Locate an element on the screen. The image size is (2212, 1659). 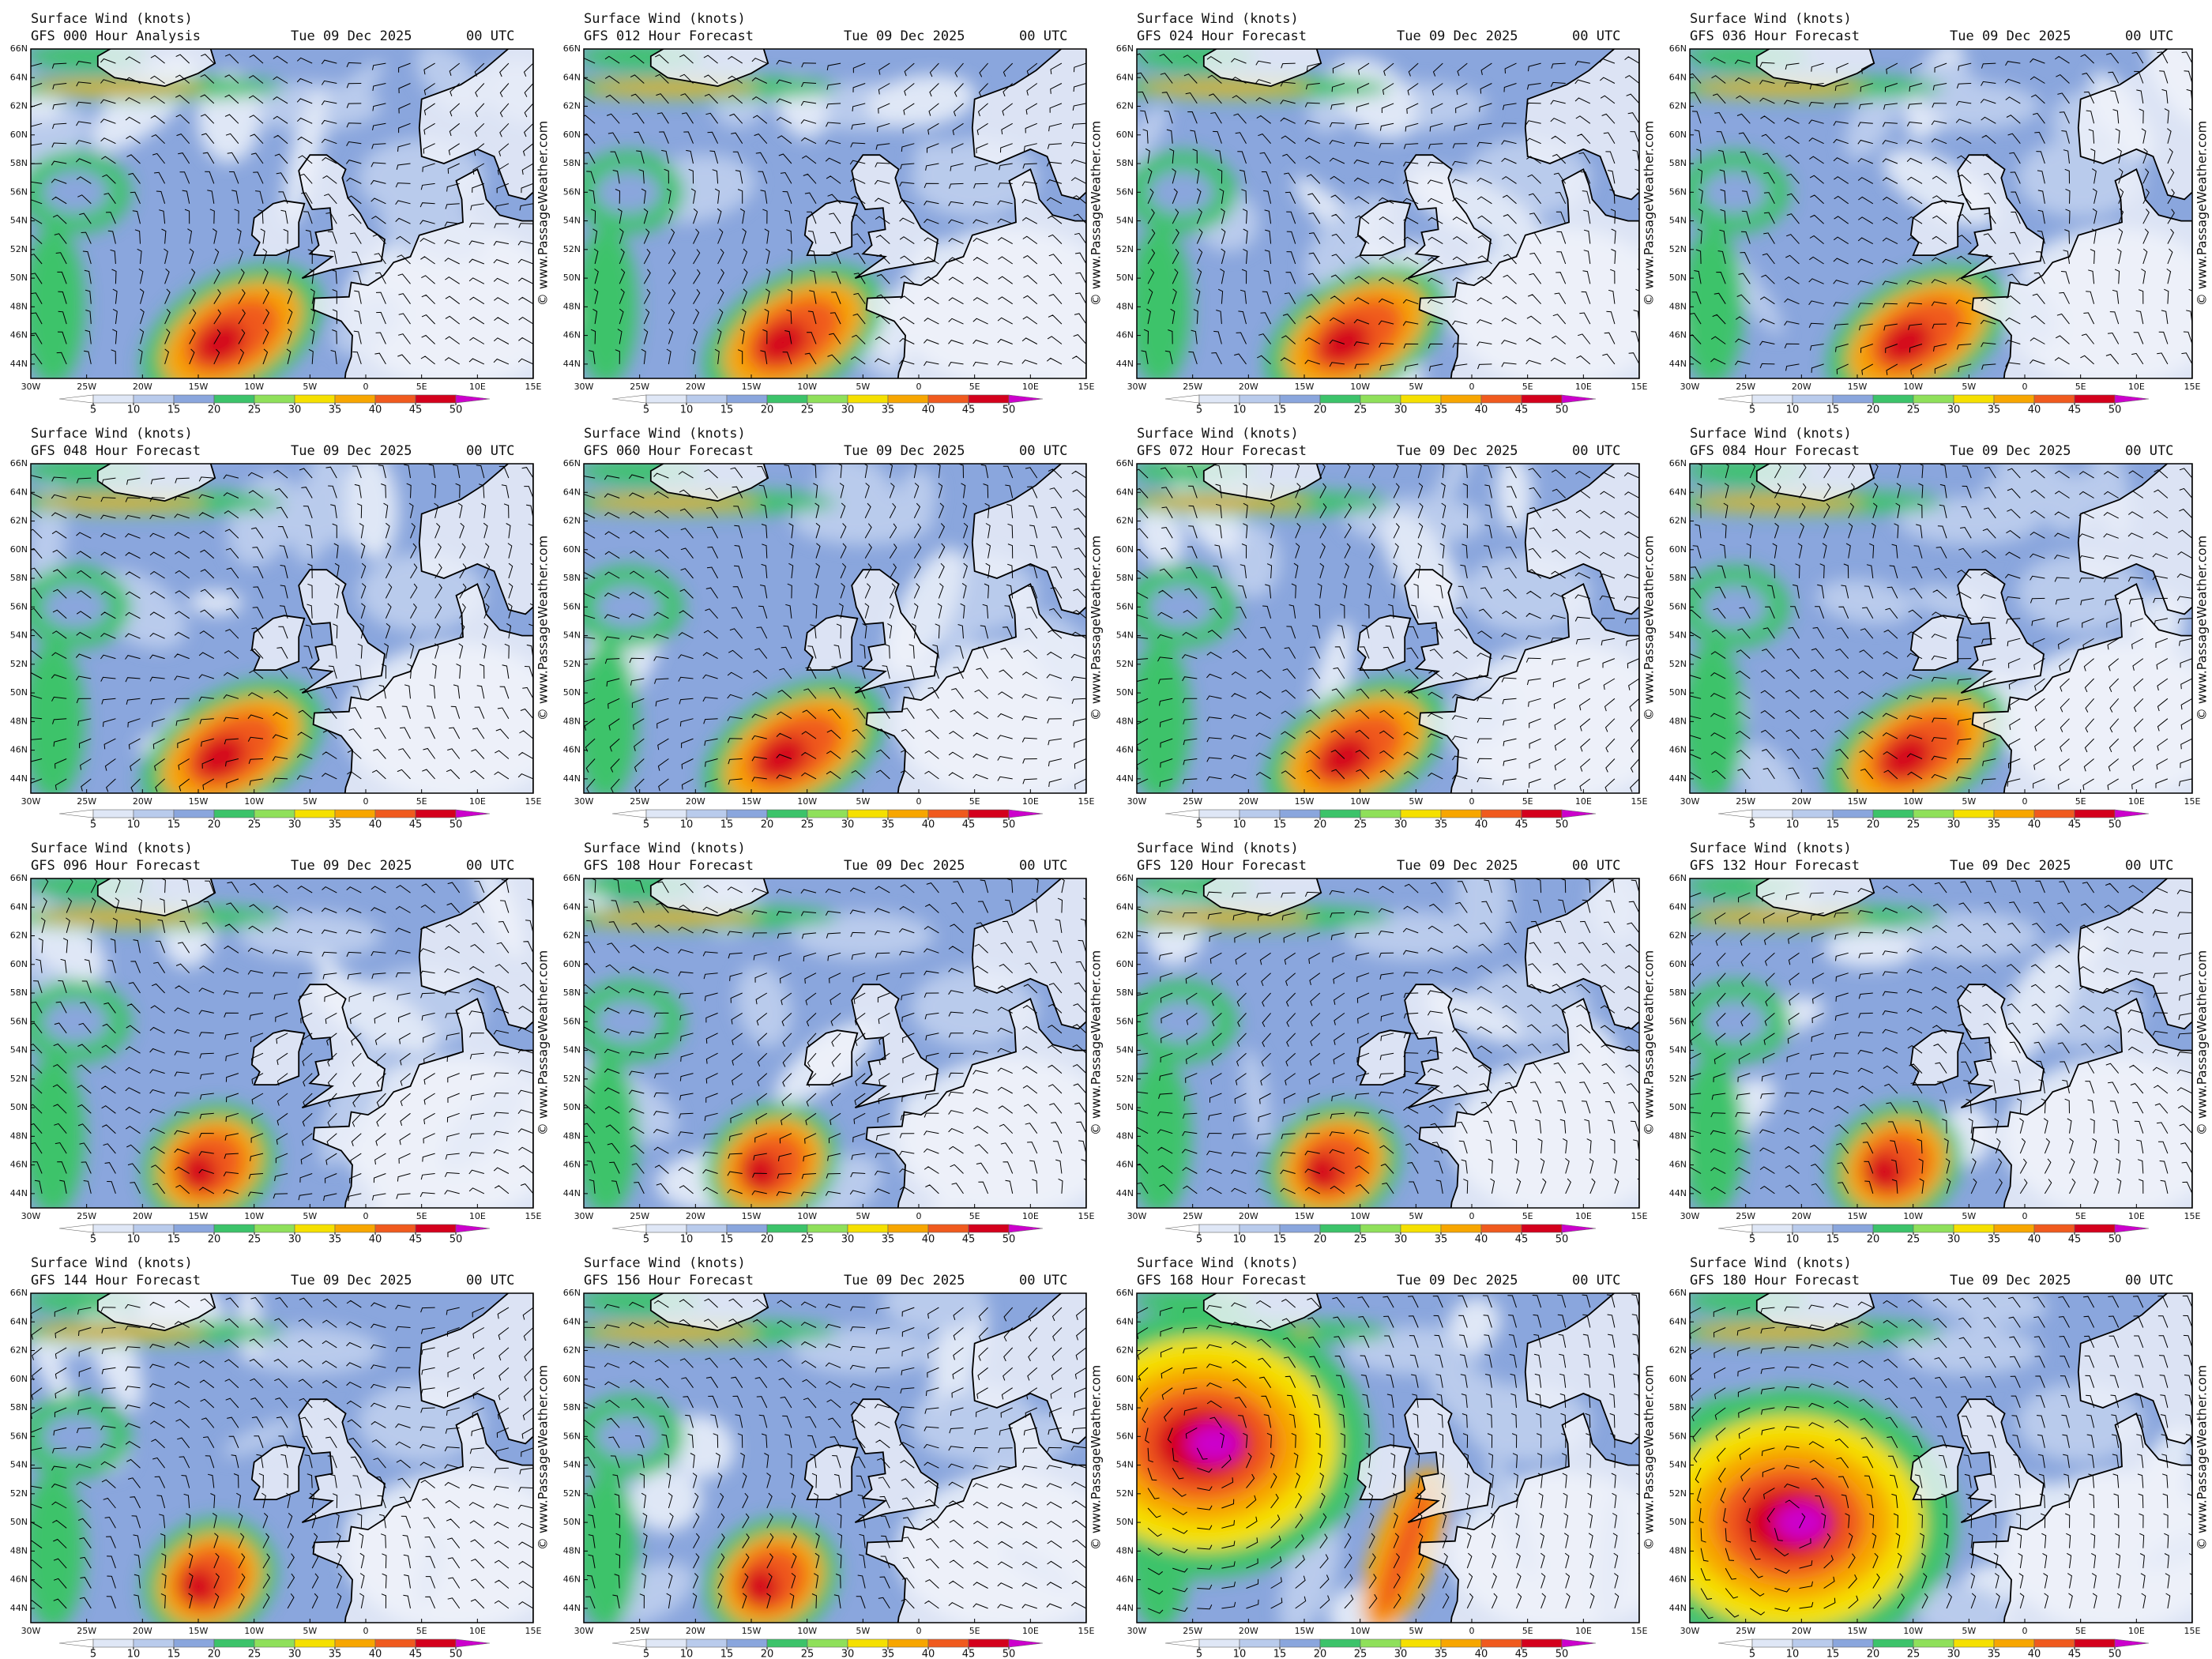
lon-label: 5E is located at coordinates (422, 1216).